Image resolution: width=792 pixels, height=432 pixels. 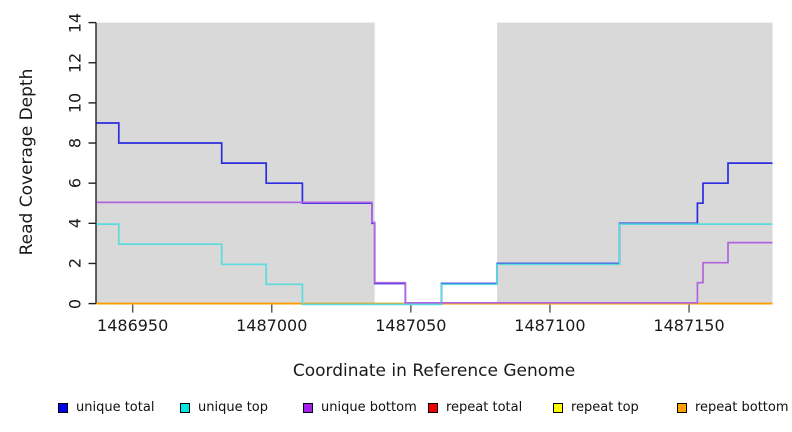 I want to click on y-tick-label: 4, so click(x=75, y=223).